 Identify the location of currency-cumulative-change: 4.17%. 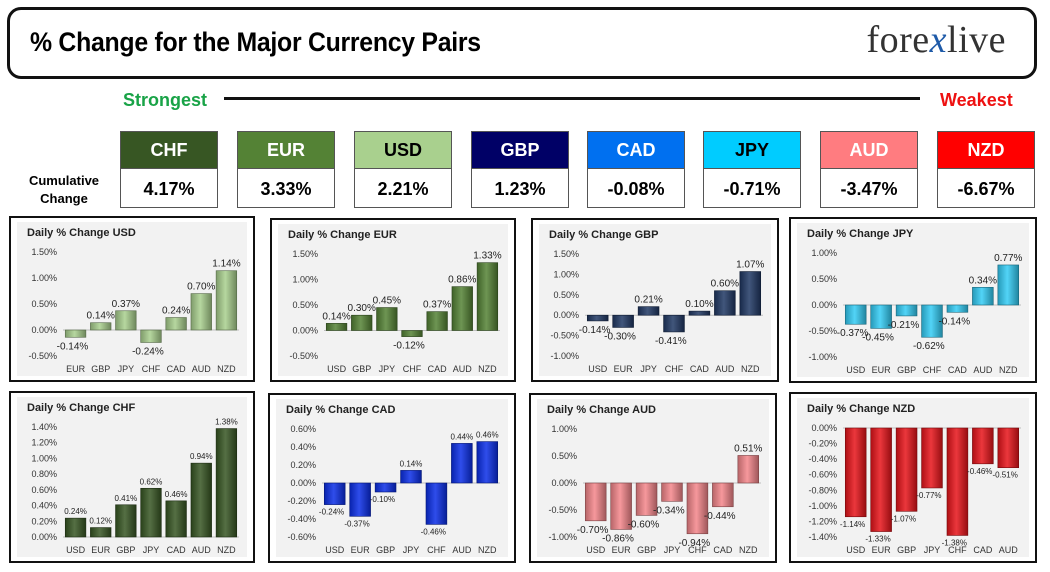
(169, 188).